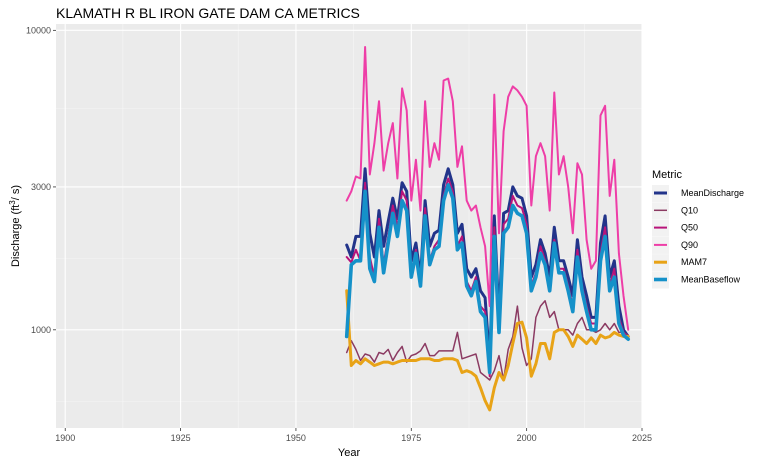 The image size is (757, 464). Describe the element at coordinates (41, 330) in the screenshot. I see `y-tick-label: 1000` at that location.